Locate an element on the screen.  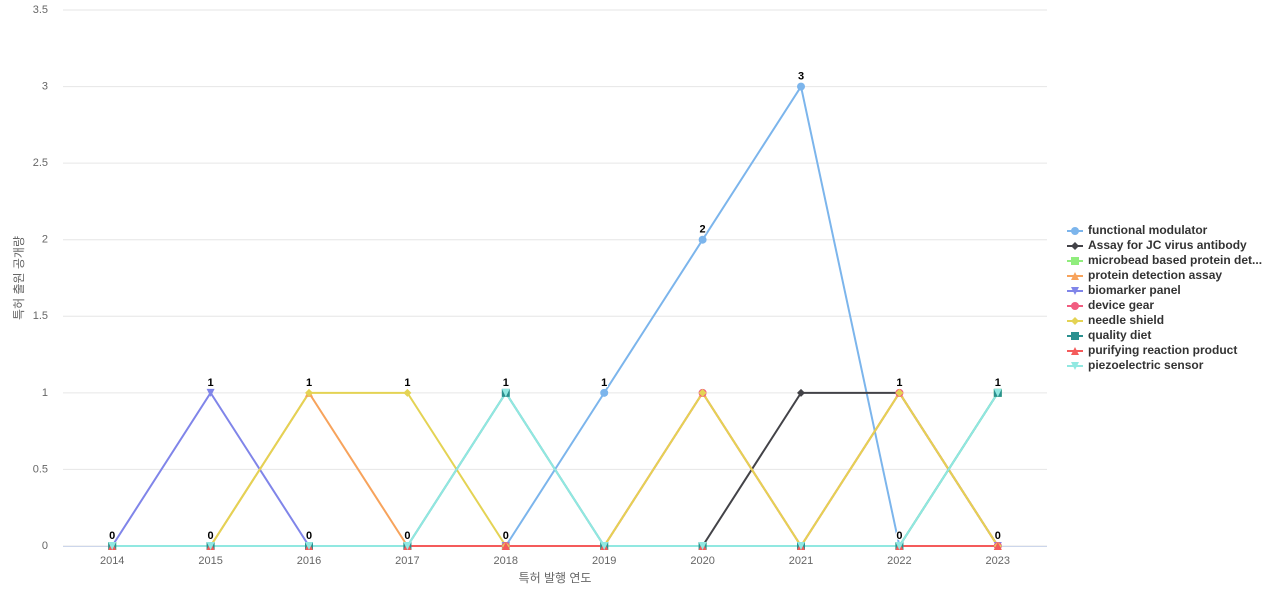
y-tick-label: 3 is located at coordinates (45, 86).